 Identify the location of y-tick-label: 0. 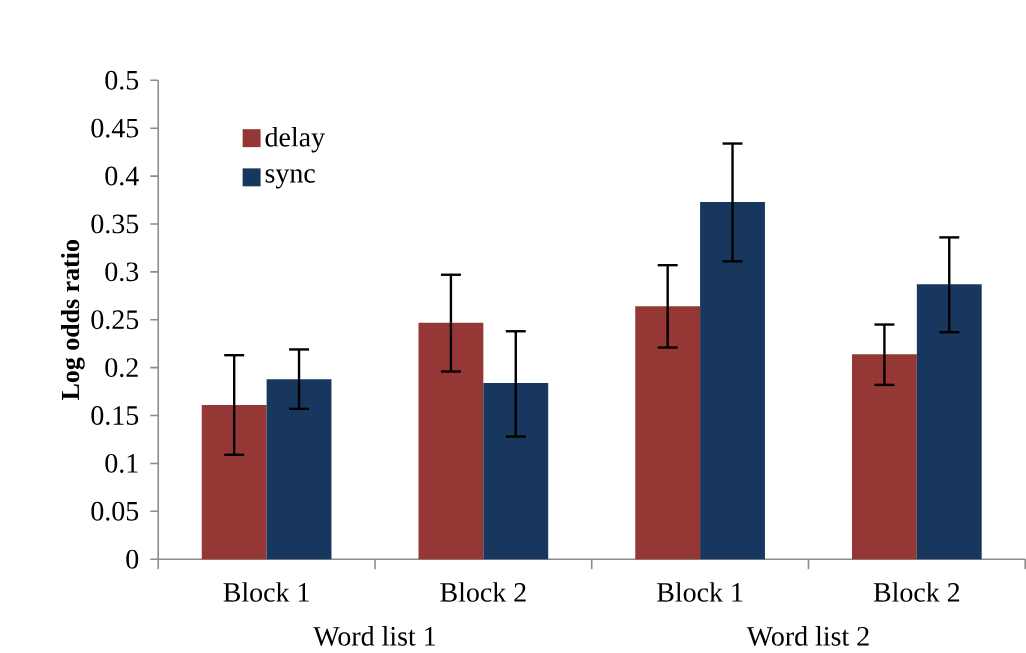
(132, 559).